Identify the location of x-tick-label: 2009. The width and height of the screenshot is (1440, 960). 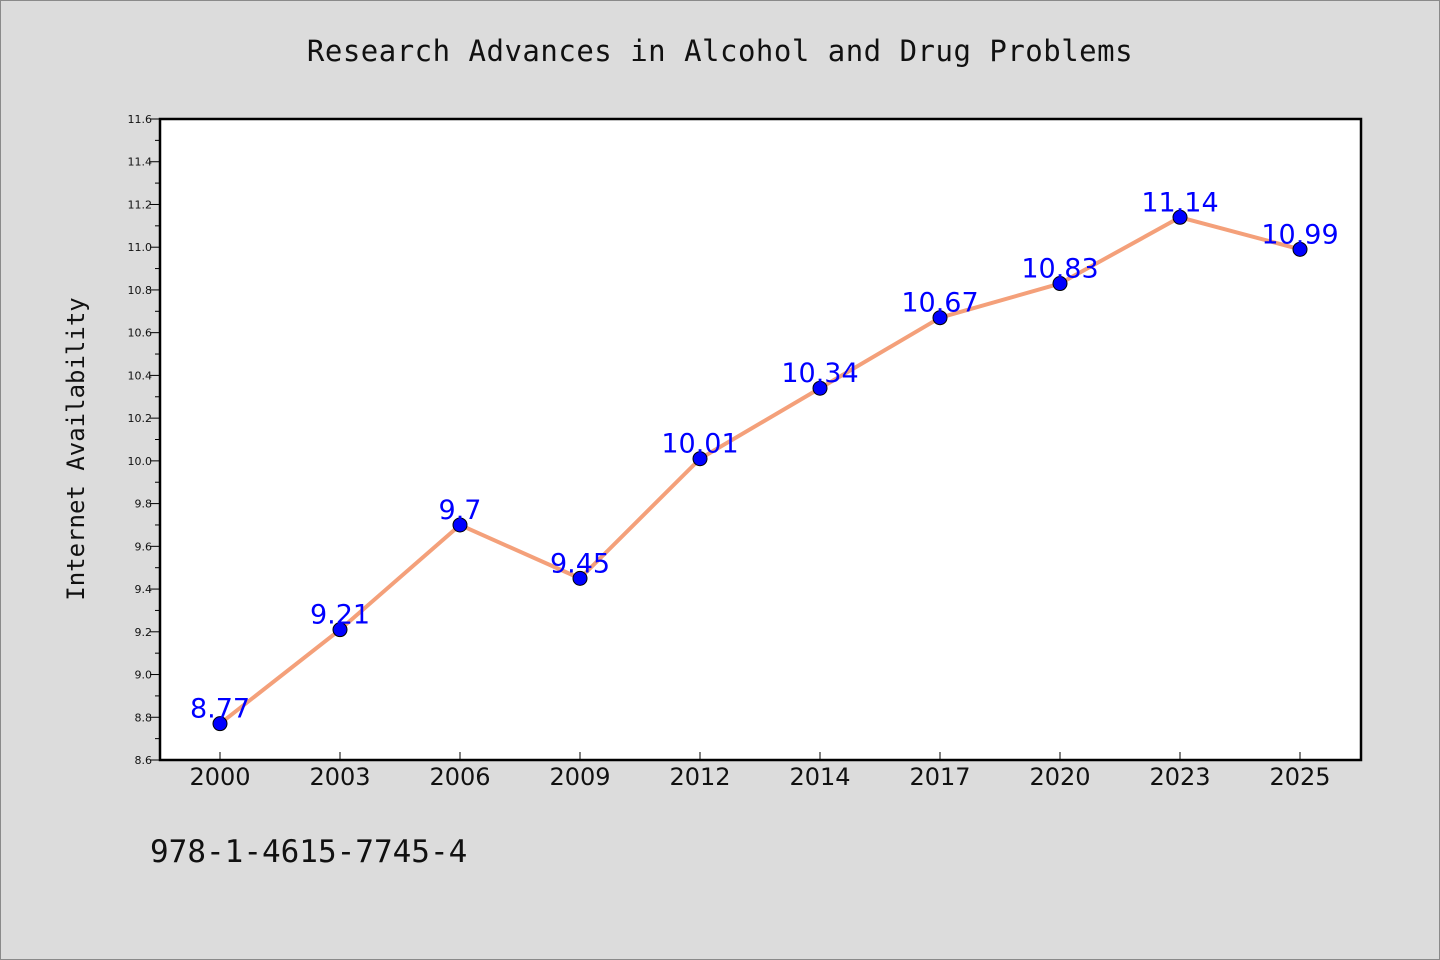
(579, 777).